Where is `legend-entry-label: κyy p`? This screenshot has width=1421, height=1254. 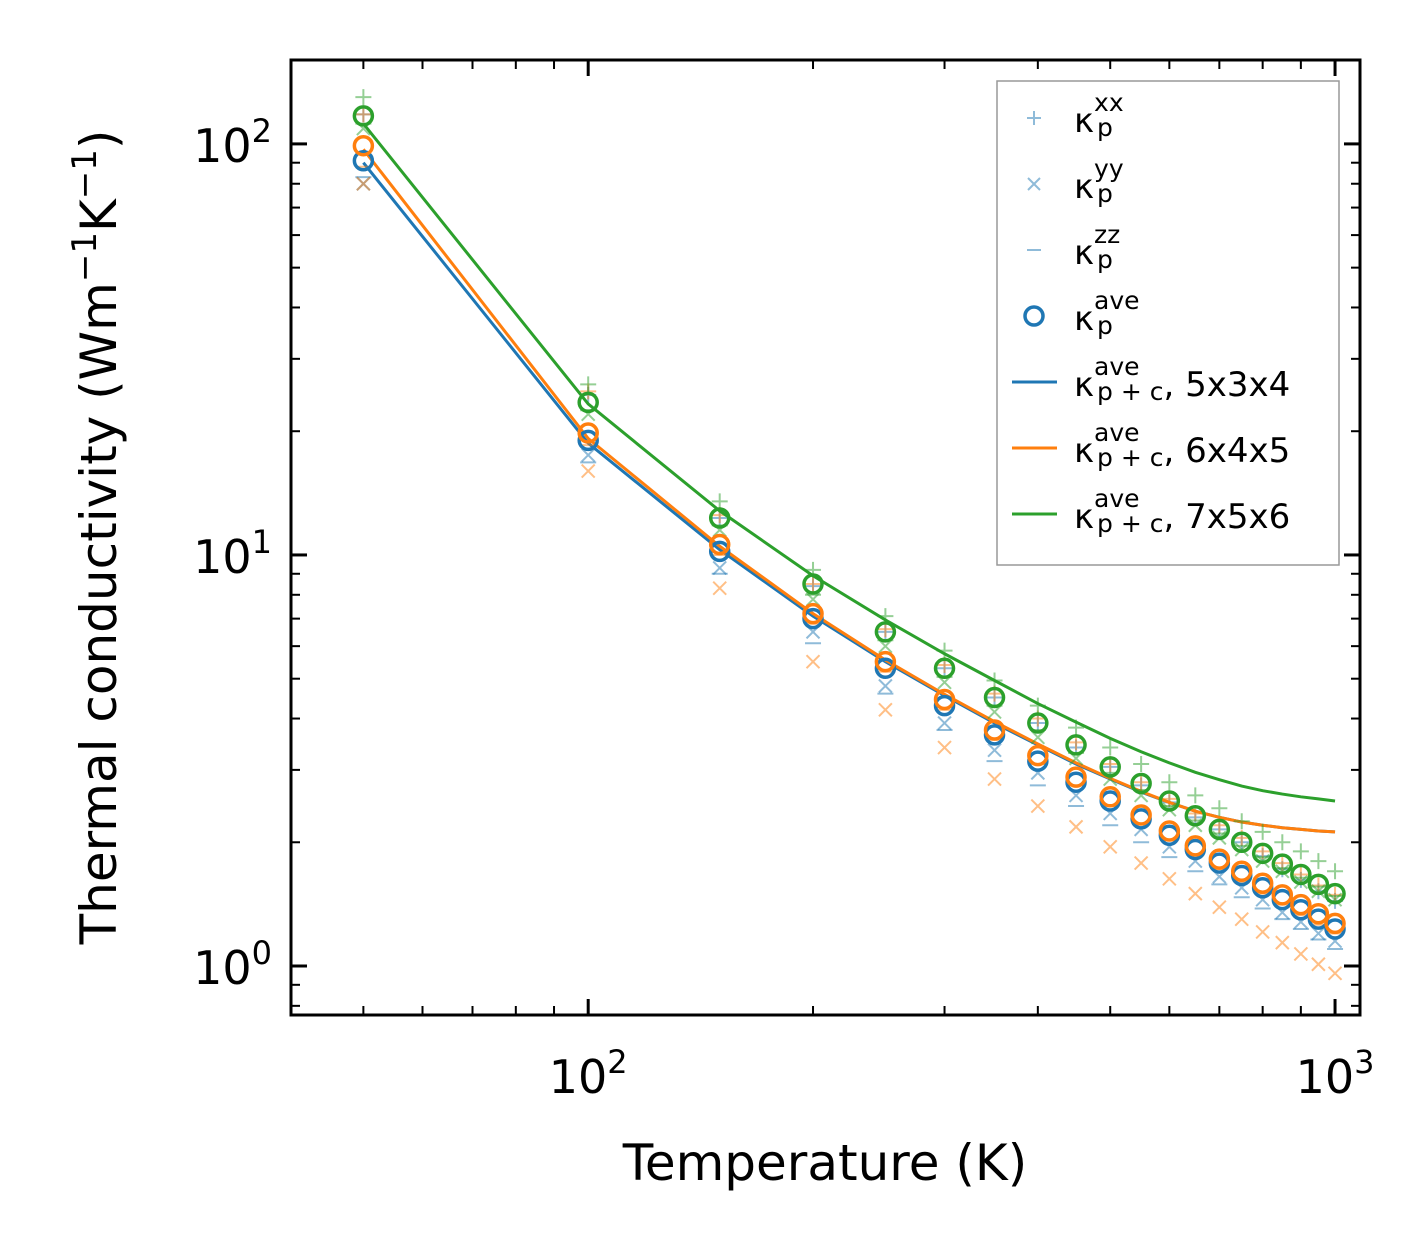 legend-entry-label: κyy p is located at coordinates (1099, 181).